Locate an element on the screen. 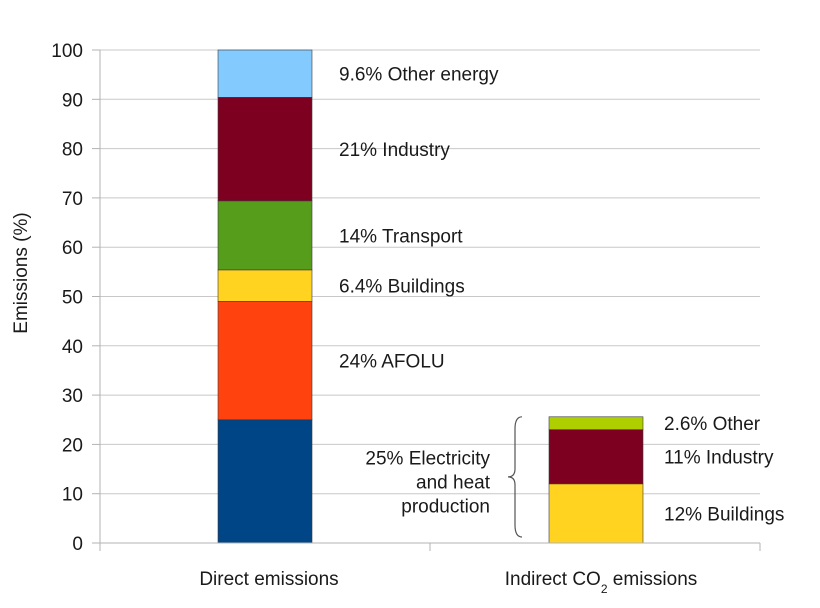 Image resolution: width=820 pixels, height=608 pixels. bar-segment-other_indirect is located at coordinates (596, 423).